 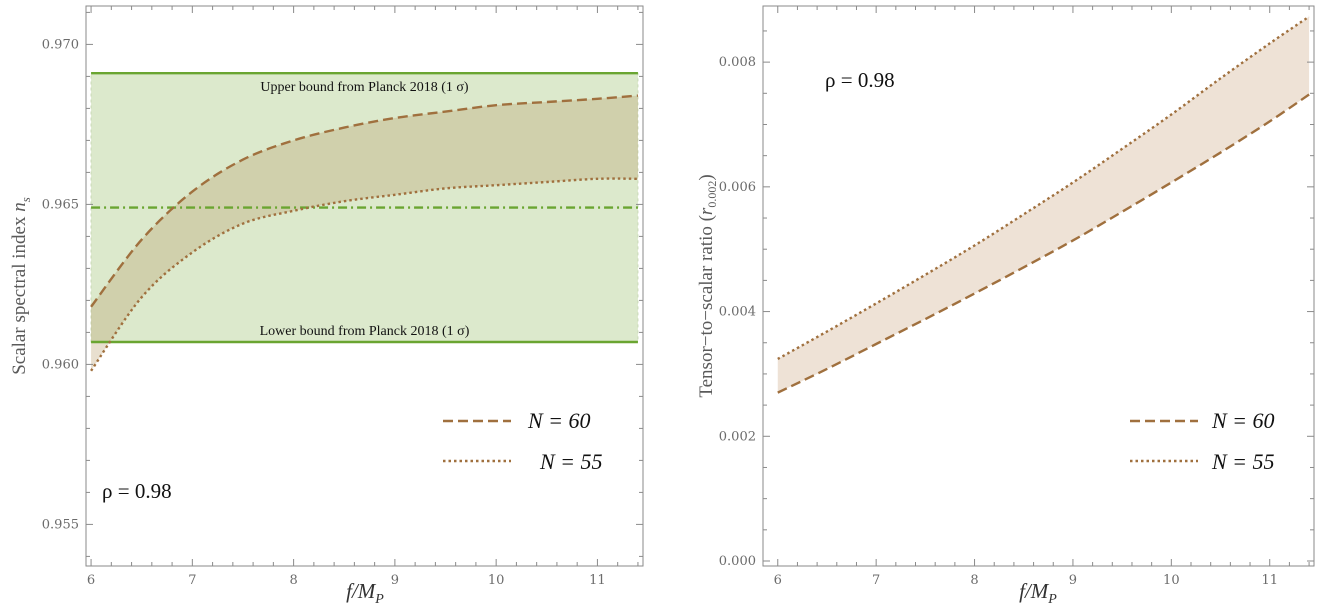 What do you see at coordinates (365, 592) in the screenshot?
I see `ns-x-axis-title: f/MP` at bounding box center [365, 592].